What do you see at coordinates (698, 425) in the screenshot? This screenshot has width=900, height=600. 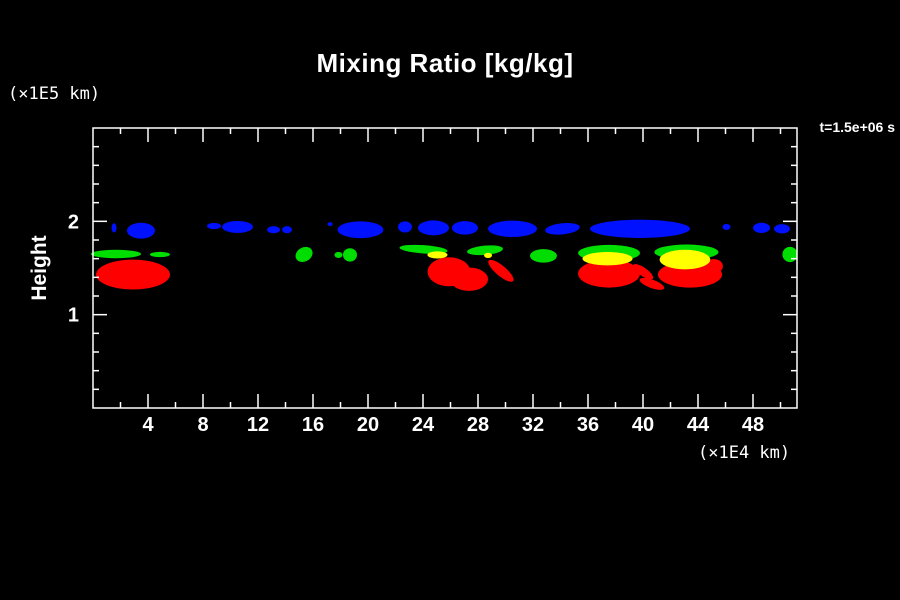 I see `x-tick-label-44: 44` at bounding box center [698, 425].